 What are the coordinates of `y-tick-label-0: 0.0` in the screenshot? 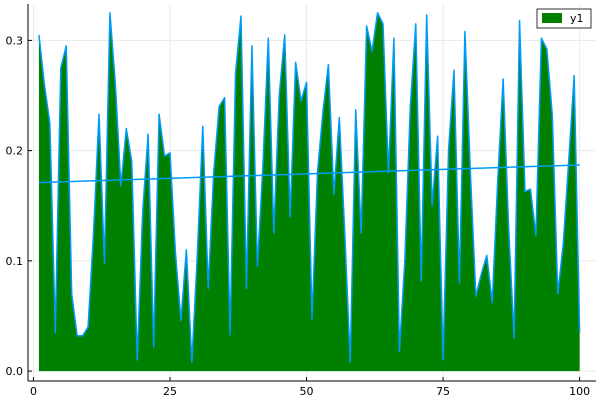 It's located at (15, 371).